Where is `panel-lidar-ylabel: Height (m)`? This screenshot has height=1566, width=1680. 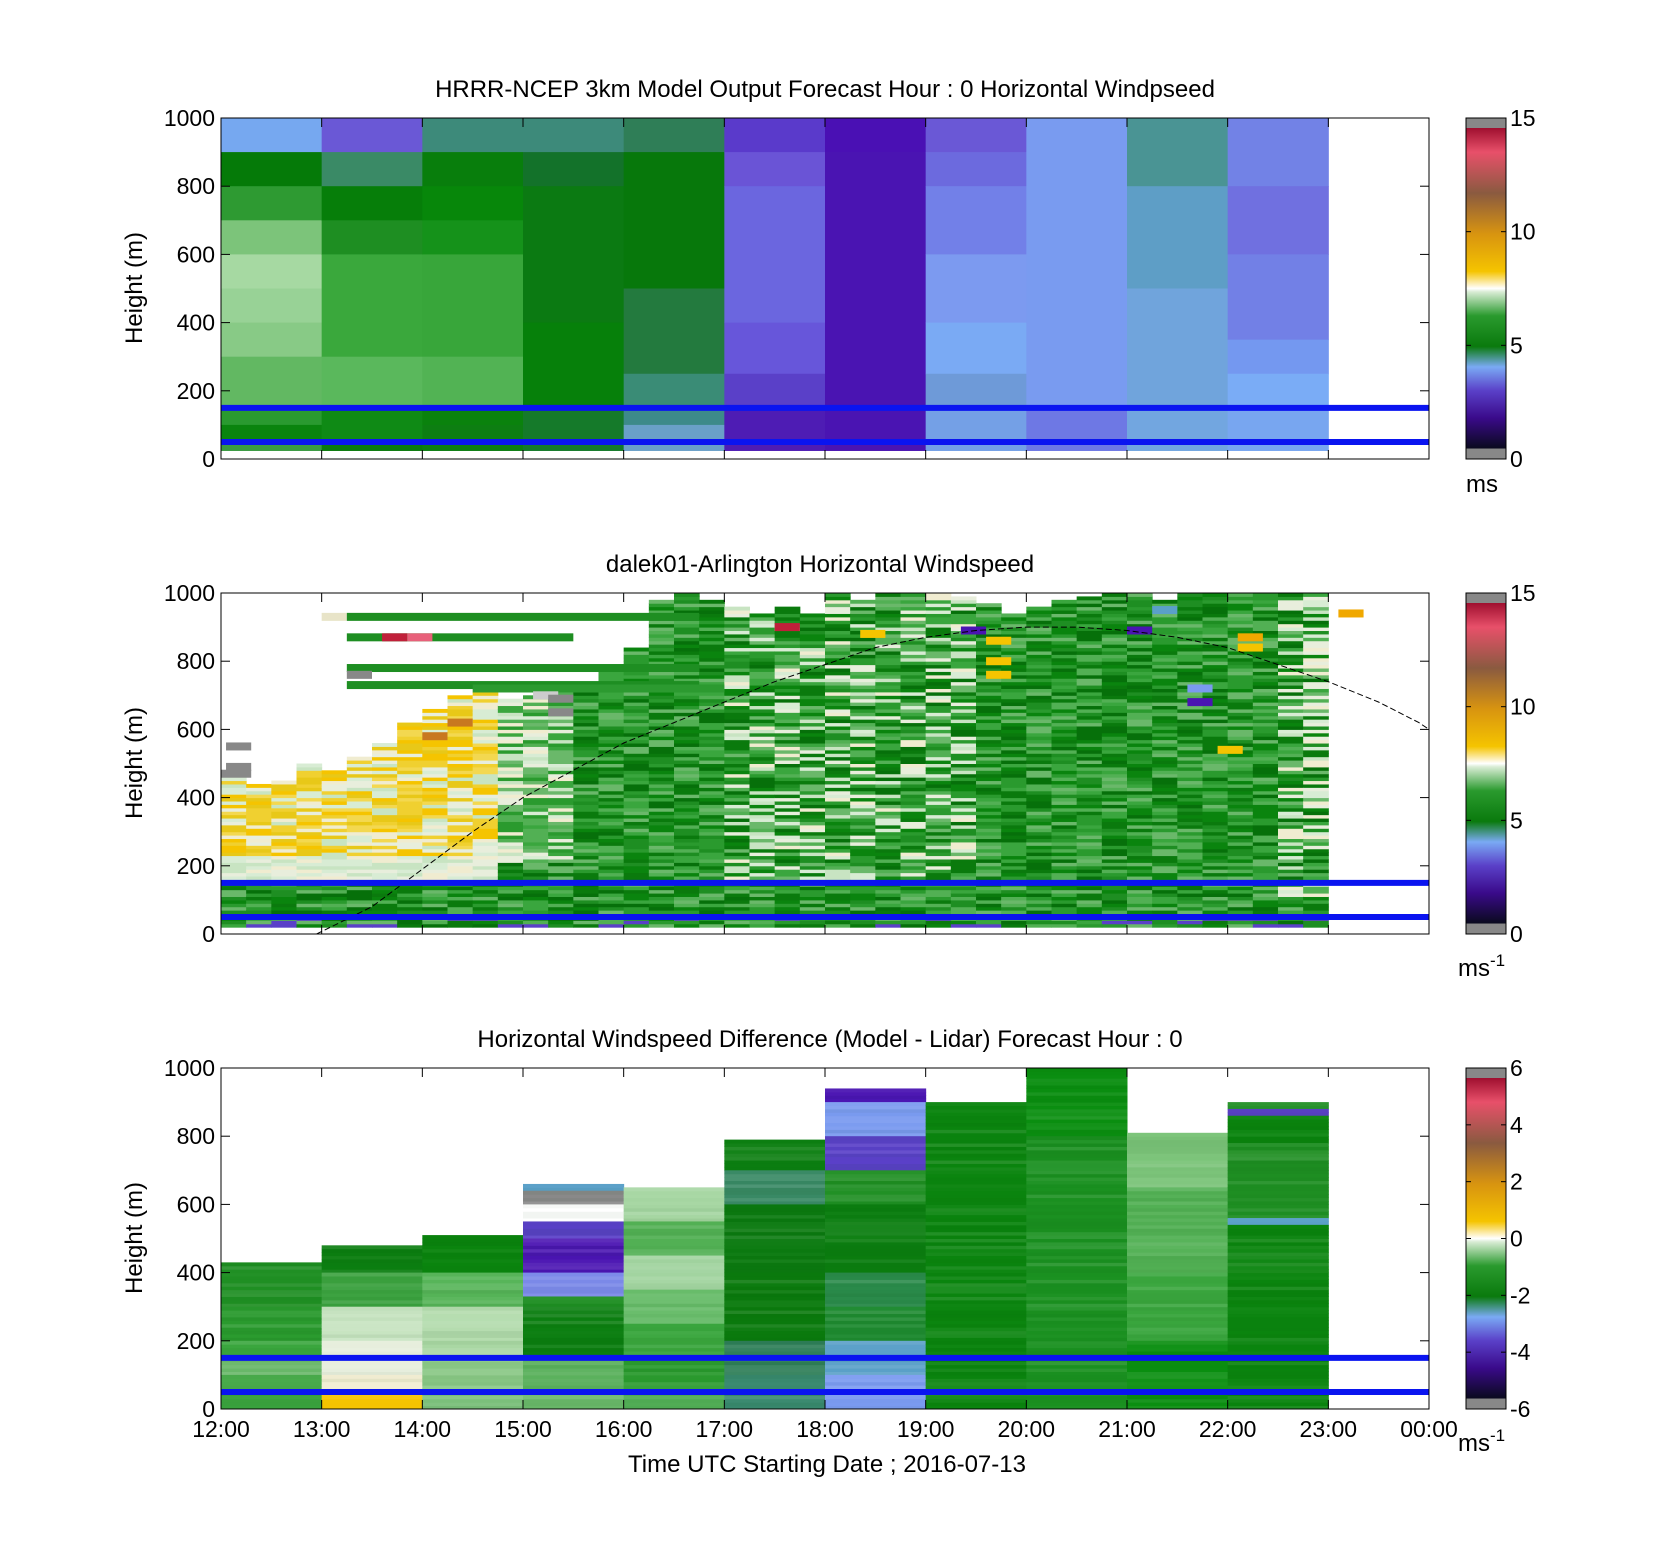
panel-lidar-ylabel: Height (m) is located at coordinates (134, 763).